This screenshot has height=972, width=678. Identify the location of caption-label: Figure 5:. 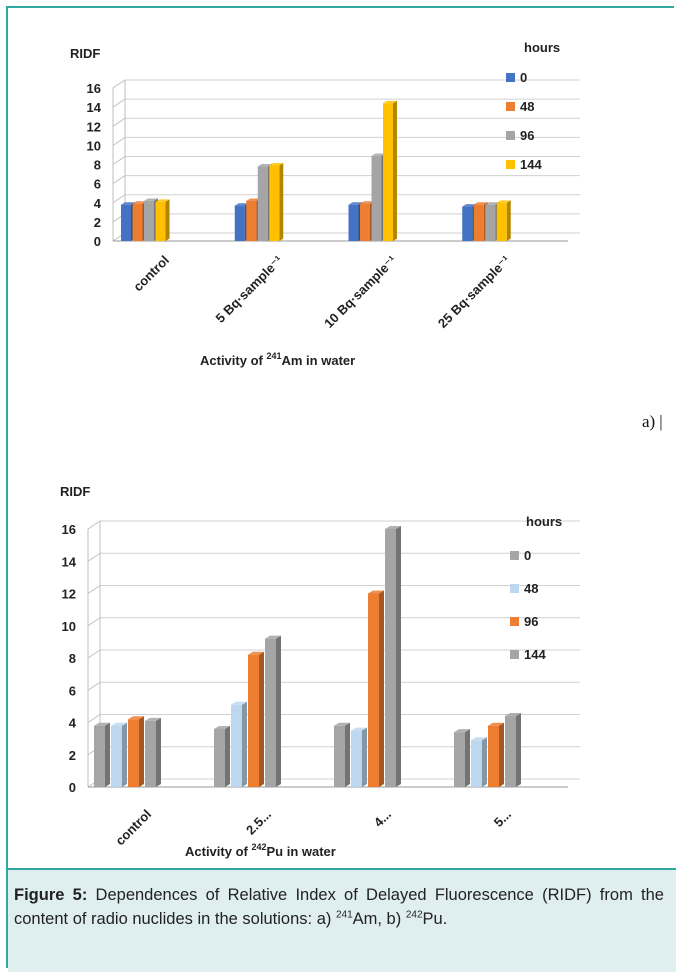
(51, 895).